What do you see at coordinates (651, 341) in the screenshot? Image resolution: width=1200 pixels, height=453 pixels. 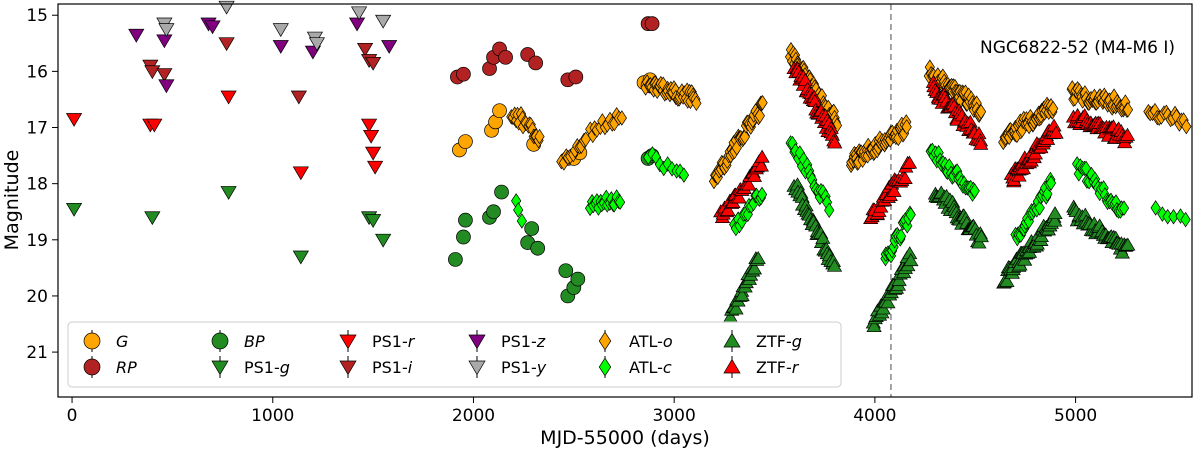 I see `legend-label: ATL-o` at bounding box center [651, 341].